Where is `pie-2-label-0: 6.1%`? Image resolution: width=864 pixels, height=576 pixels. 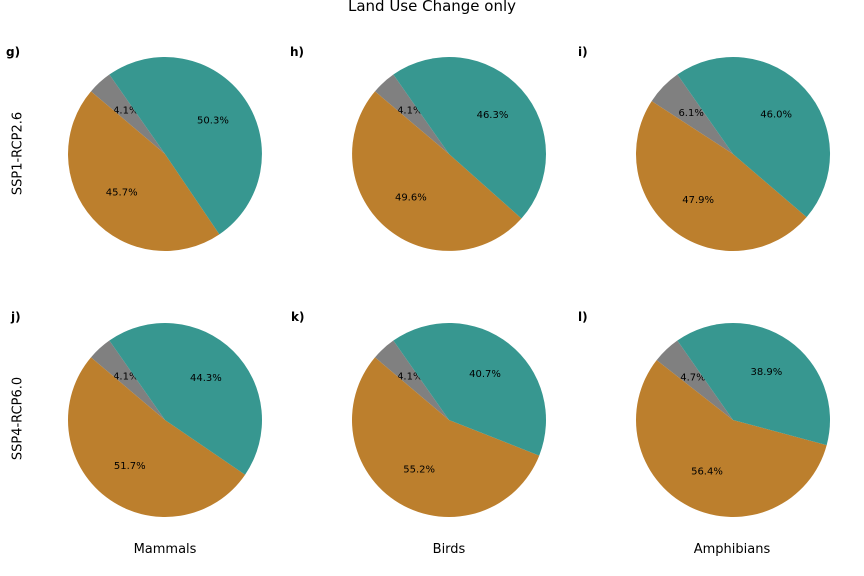 pie-2-label-0: 6.1% is located at coordinates (690, 113).